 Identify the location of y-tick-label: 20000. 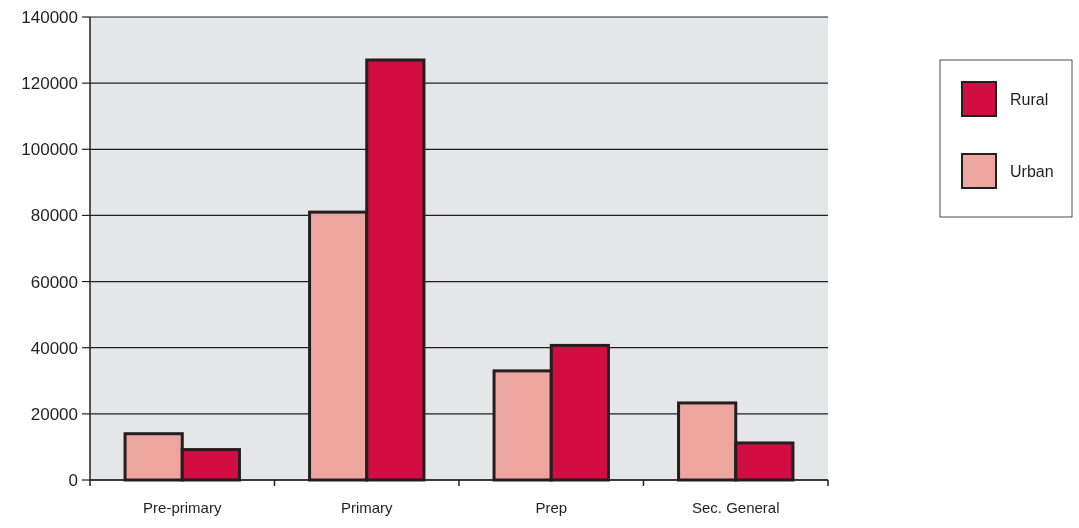
(54, 414).